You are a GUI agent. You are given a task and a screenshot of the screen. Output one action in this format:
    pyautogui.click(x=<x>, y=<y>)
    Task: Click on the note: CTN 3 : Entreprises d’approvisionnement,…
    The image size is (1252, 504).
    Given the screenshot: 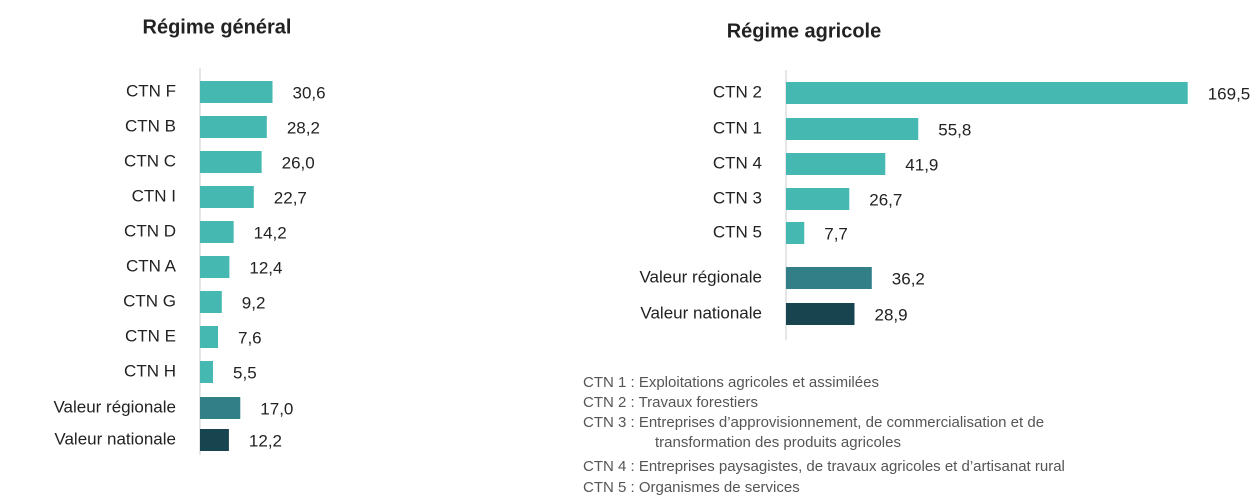 What is the action you would take?
    pyautogui.click(x=813, y=422)
    